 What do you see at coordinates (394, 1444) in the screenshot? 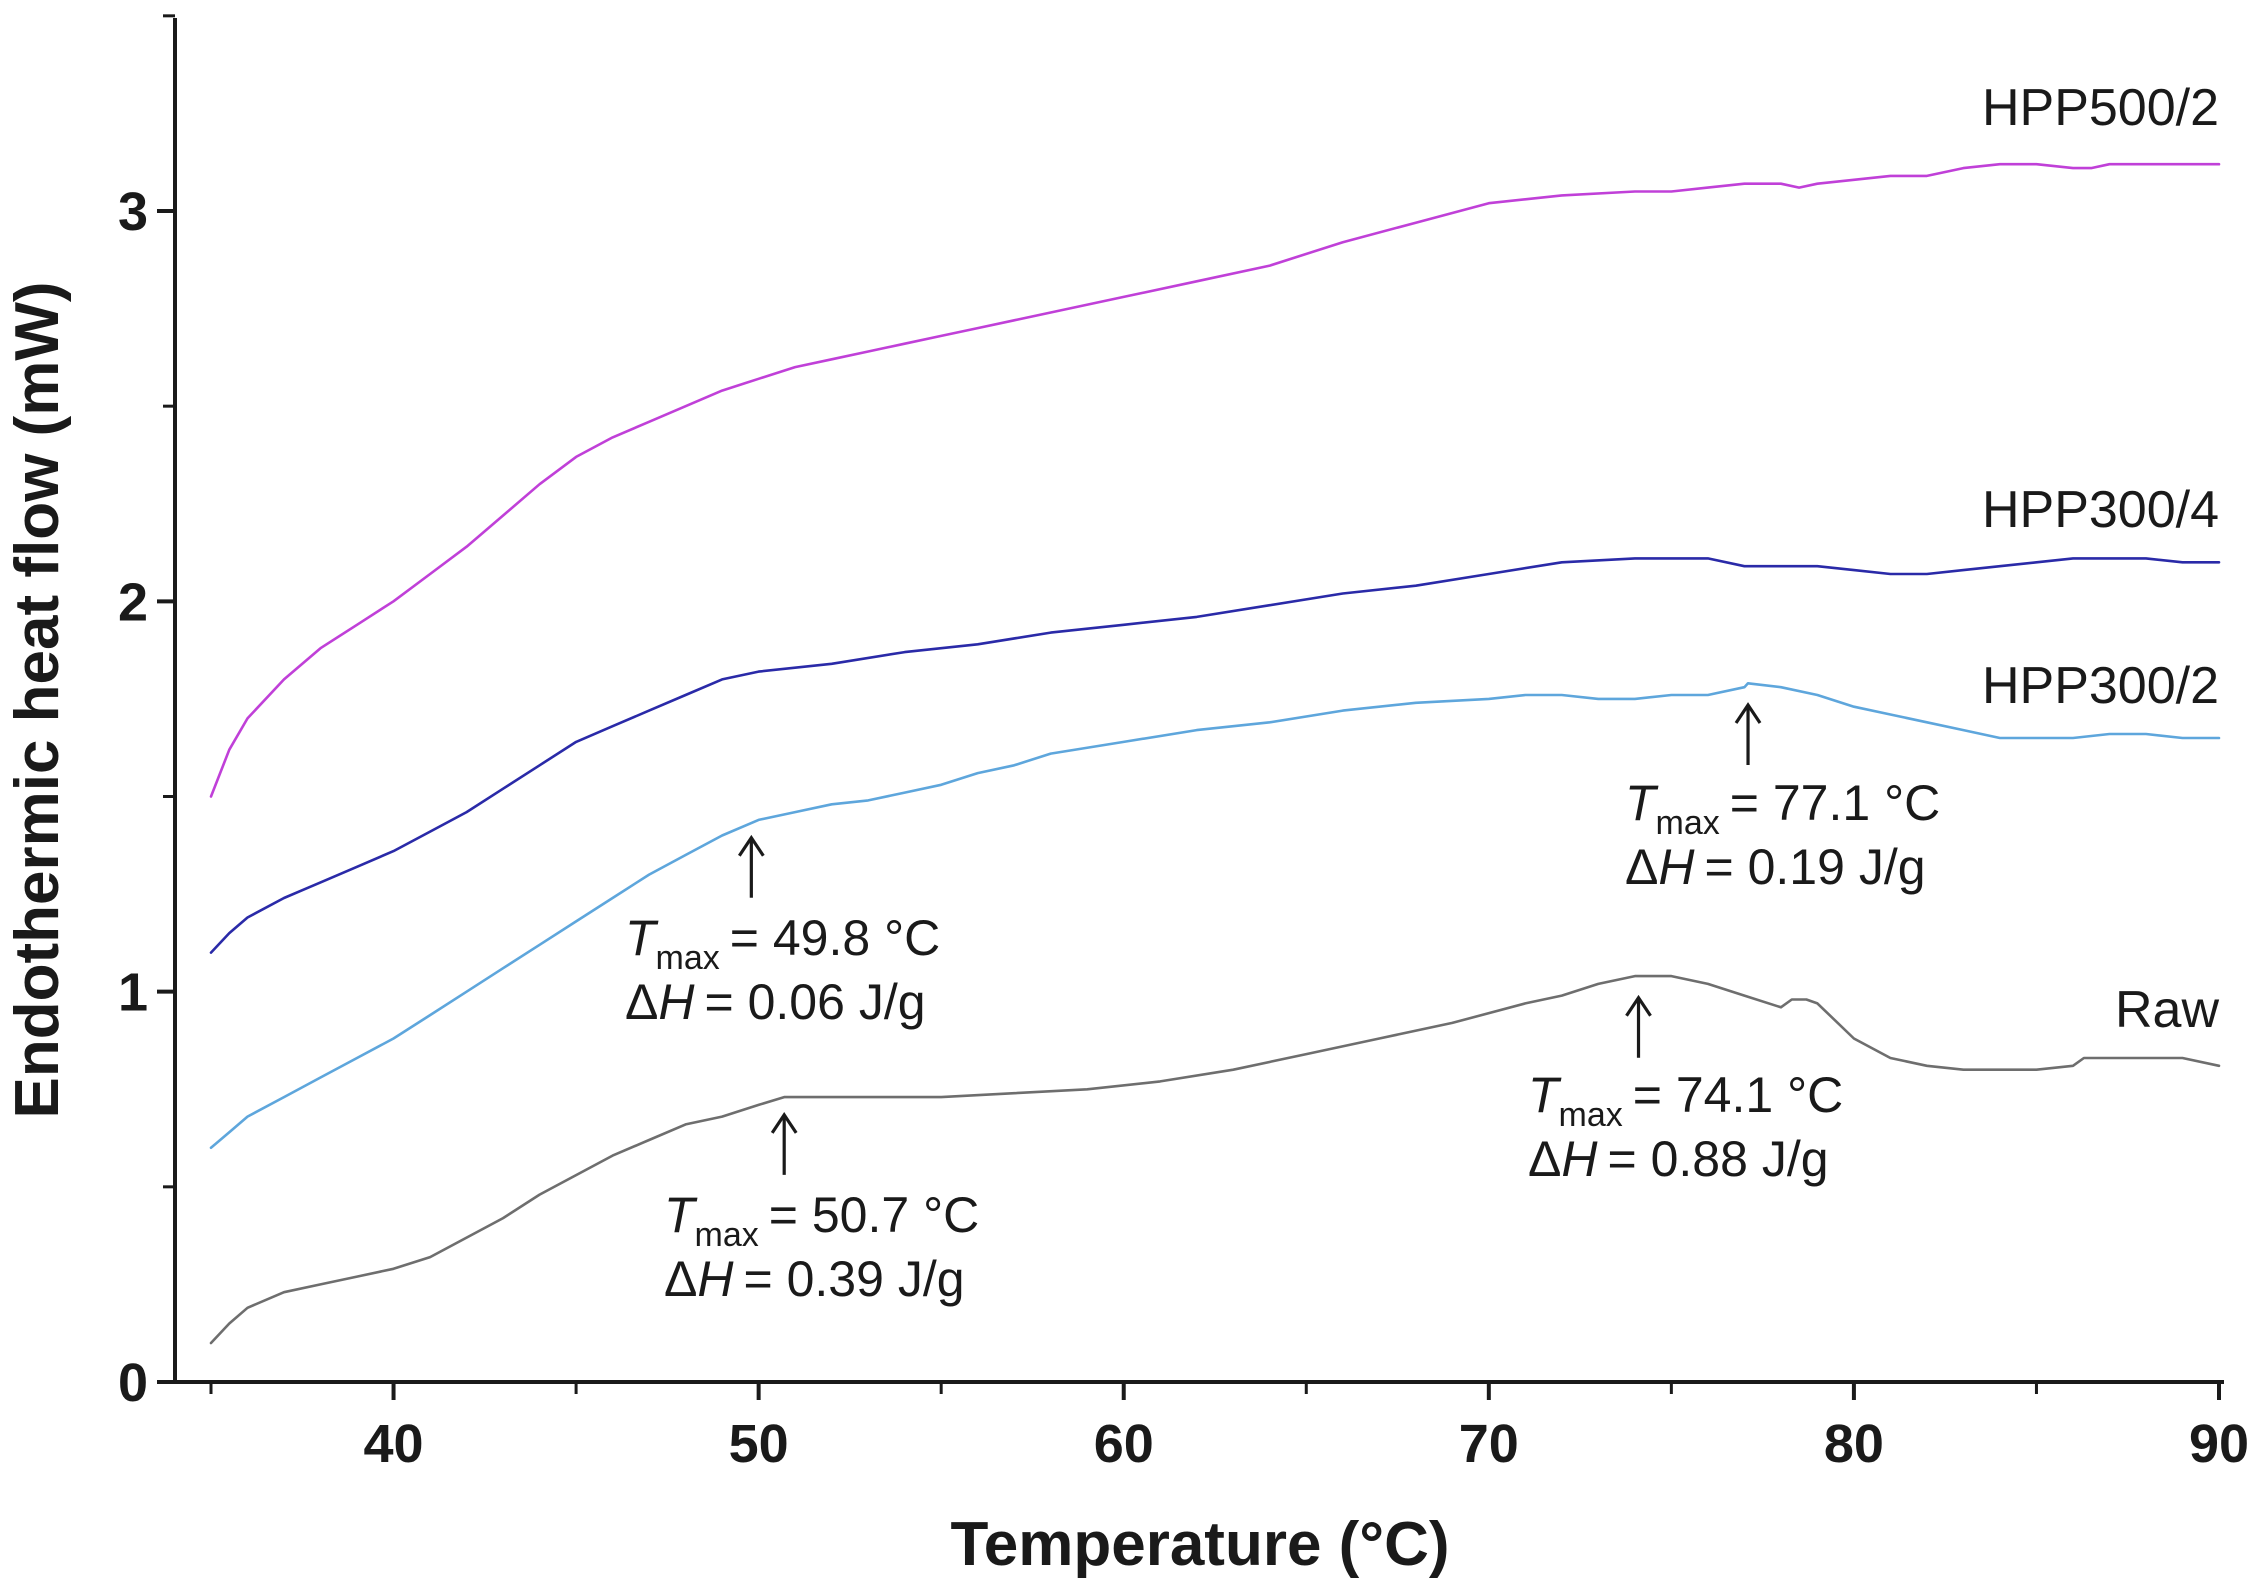
I see `x-tick-label: 40` at bounding box center [394, 1444].